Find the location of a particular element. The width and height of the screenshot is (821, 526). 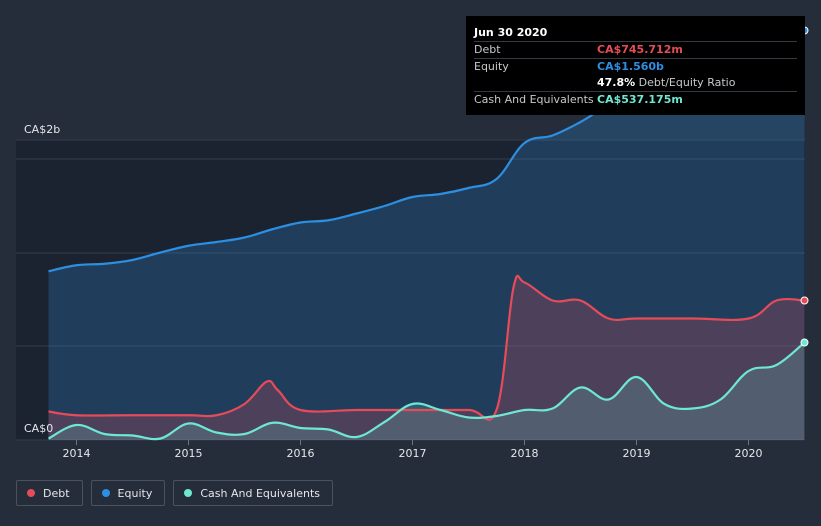

debt-endpoint is located at coordinates (804, 300).